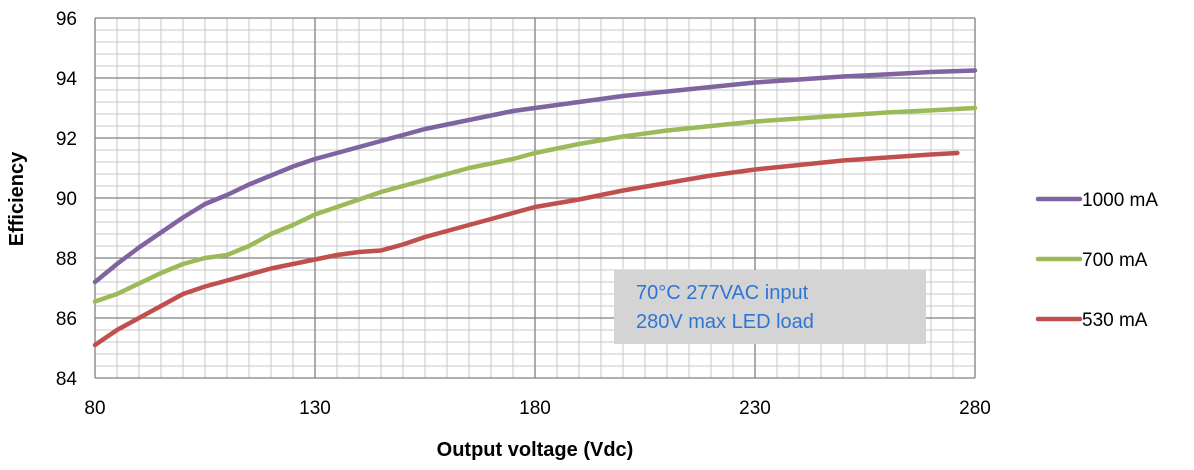  I want to click on y-tick-label: 96, so click(66, 19).